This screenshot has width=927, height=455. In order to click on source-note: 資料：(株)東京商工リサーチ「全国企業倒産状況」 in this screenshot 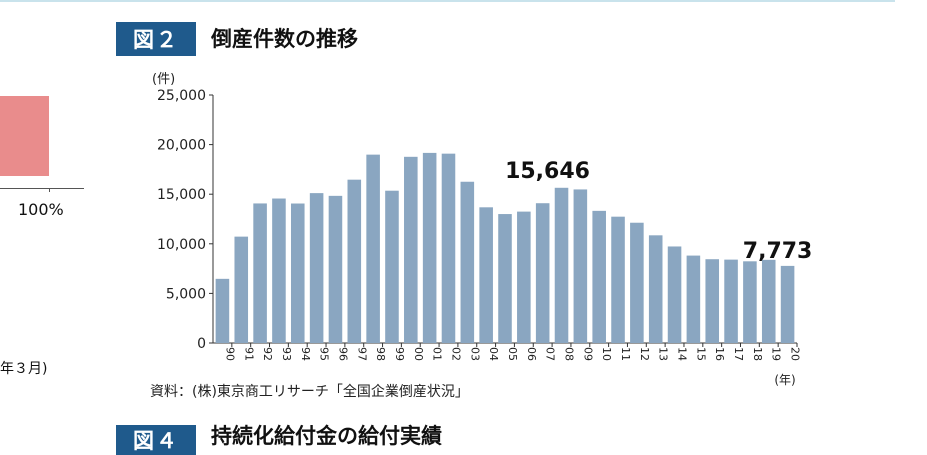, I will do `click(309, 392)`.